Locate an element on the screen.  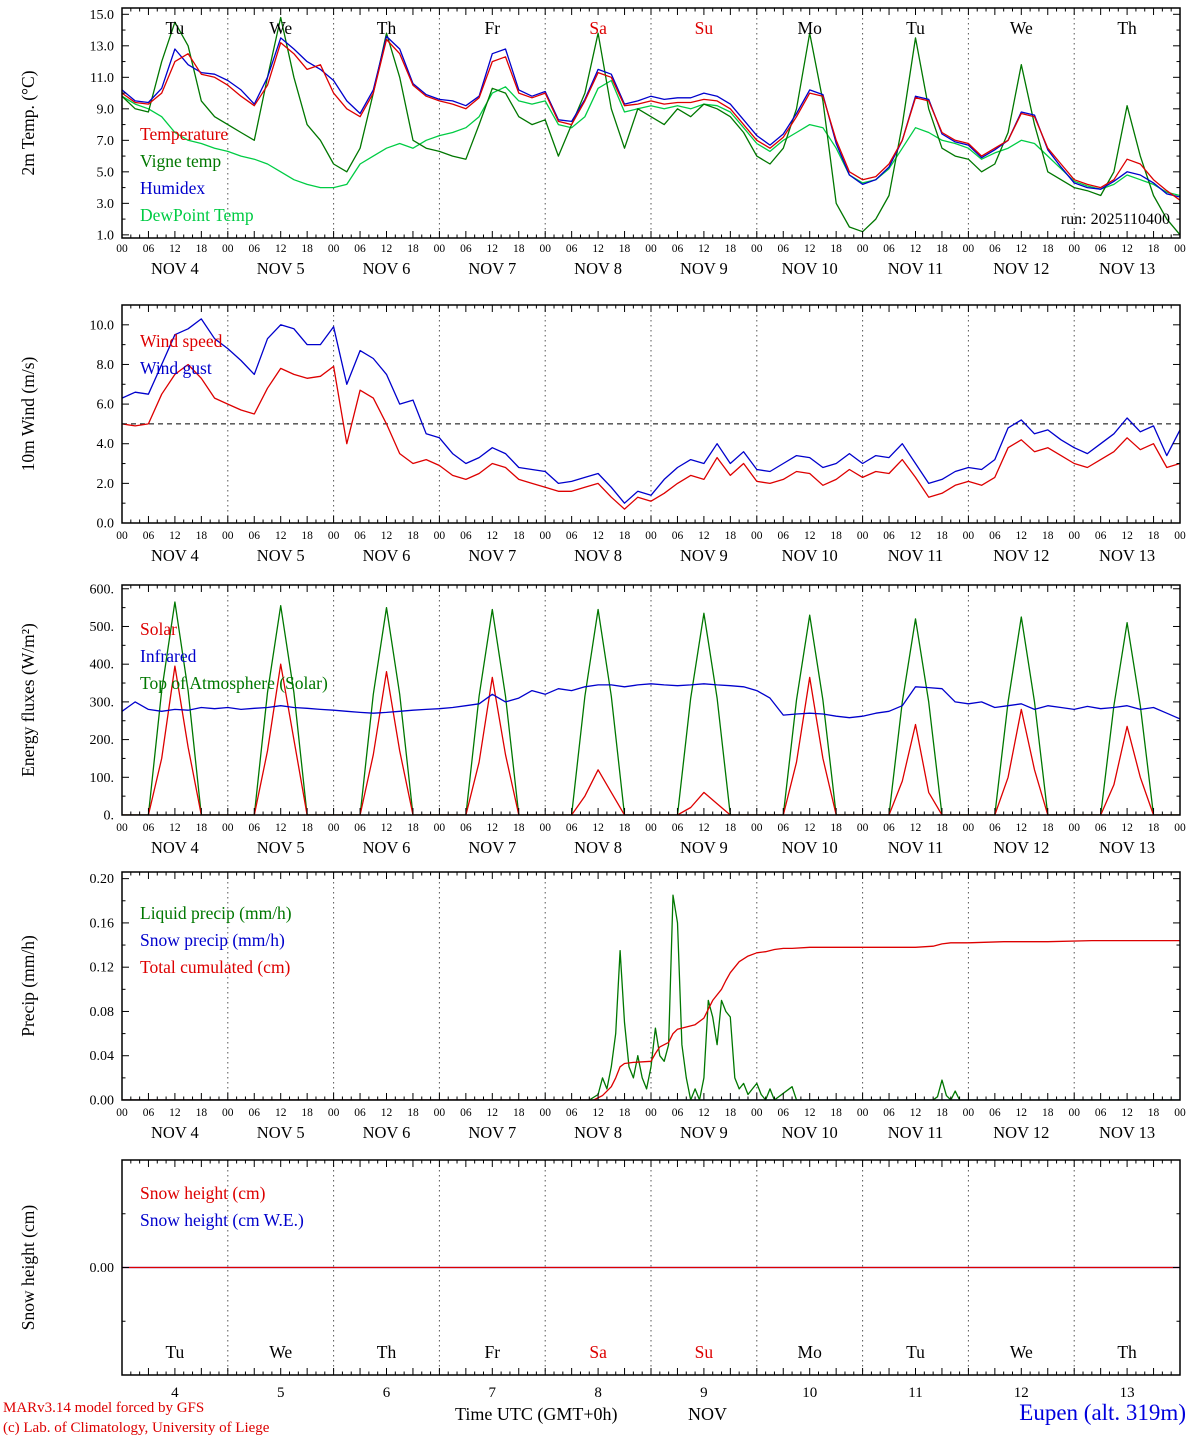
legend-dewpoint-temp: DewPoint Temp is located at coordinates (197, 215).